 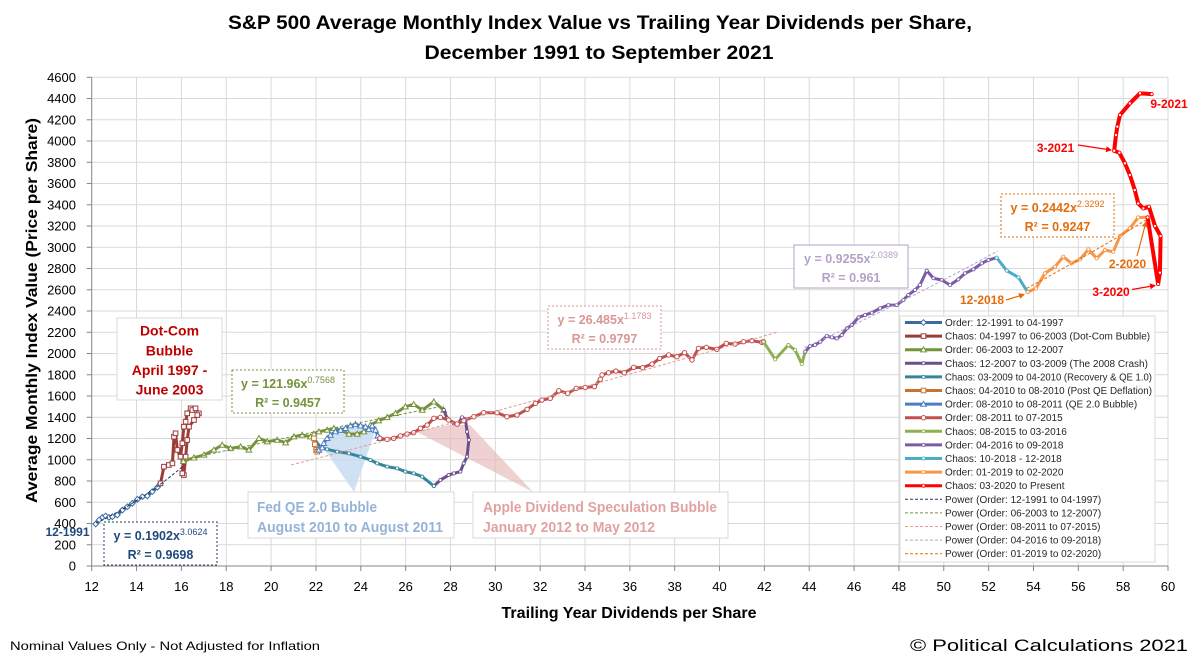 What do you see at coordinates (61, 226) in the screenshot?
I see `y-tick-label: 3200` at bounding box center [61, 226].